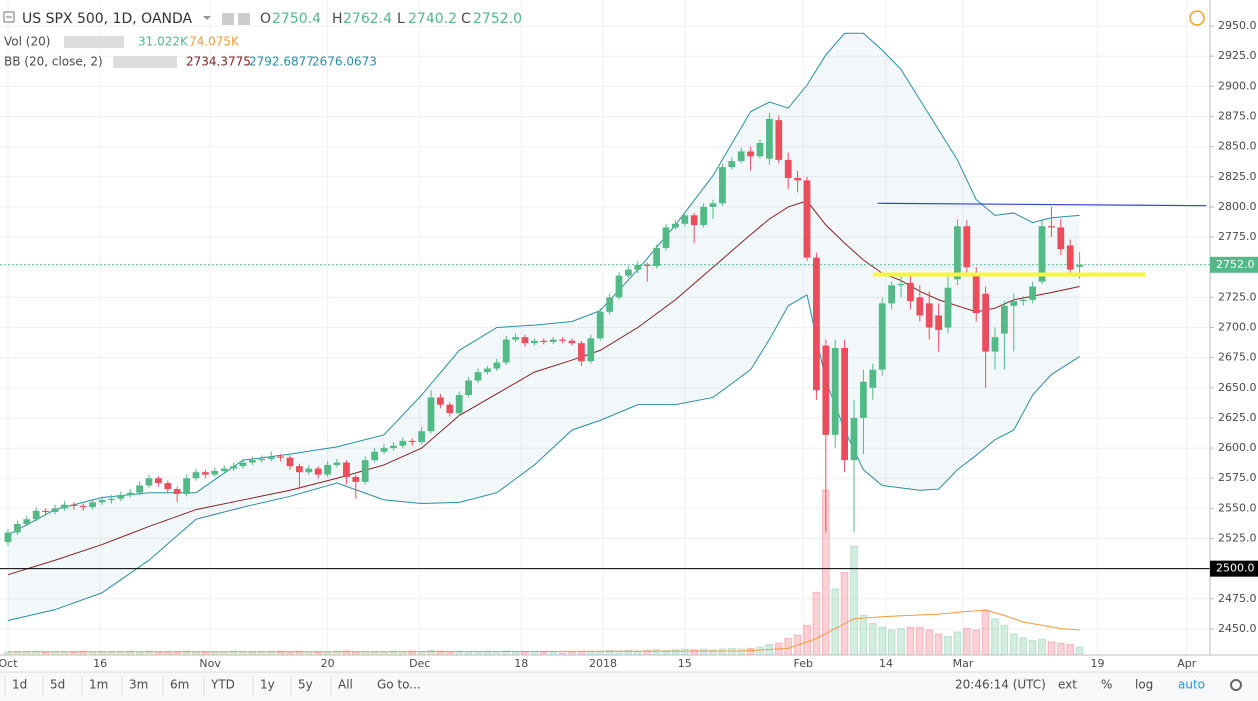 Image resolution: width=1258 pixels, height=701 pixels. I want to click on volume-study: Vol (20), so click(27, 42).